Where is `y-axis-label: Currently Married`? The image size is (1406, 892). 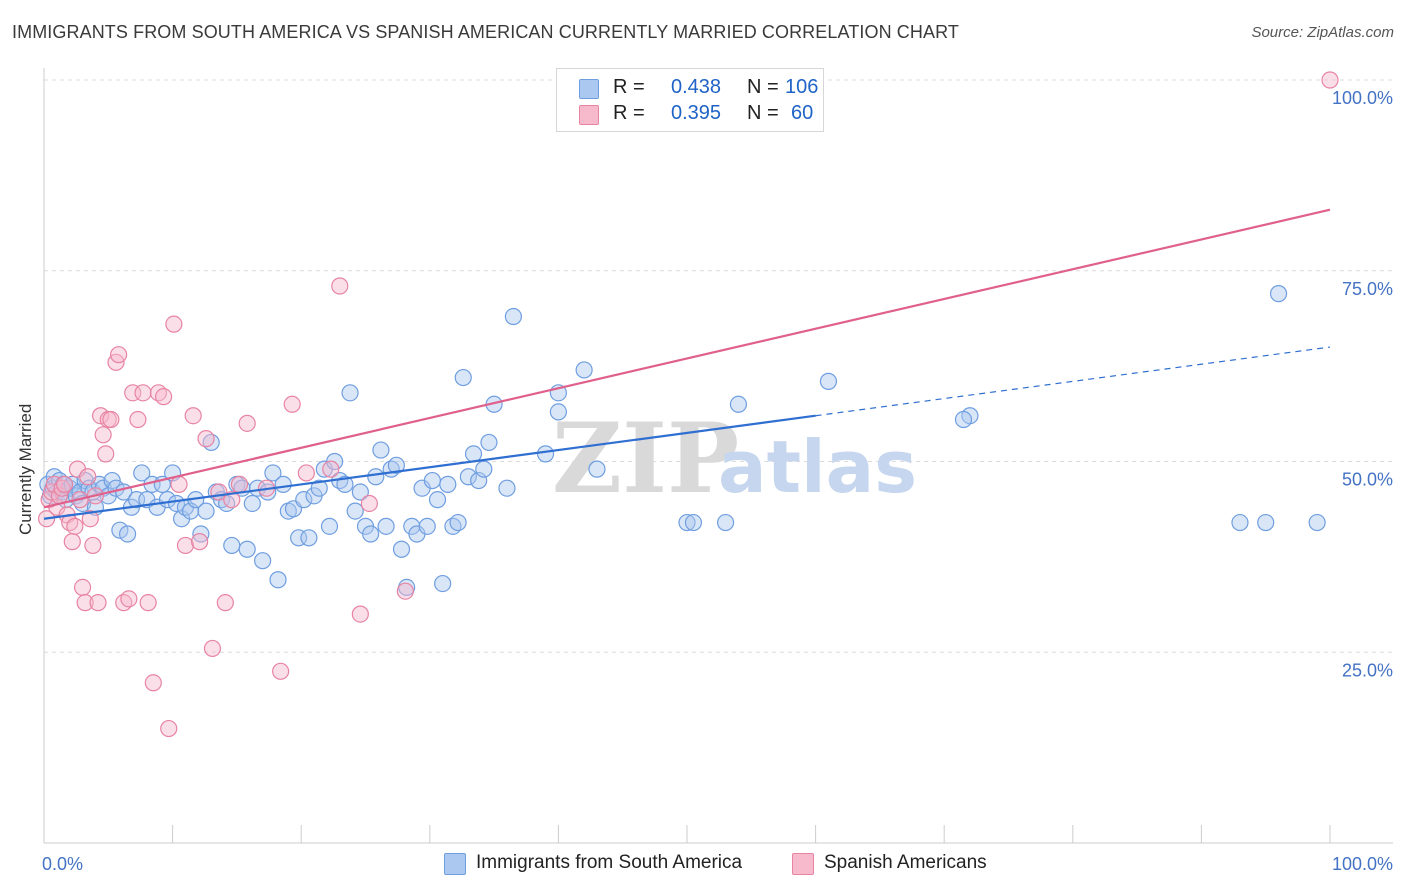
y-axis-label: Currently Married is located at coordinates (25, 469).